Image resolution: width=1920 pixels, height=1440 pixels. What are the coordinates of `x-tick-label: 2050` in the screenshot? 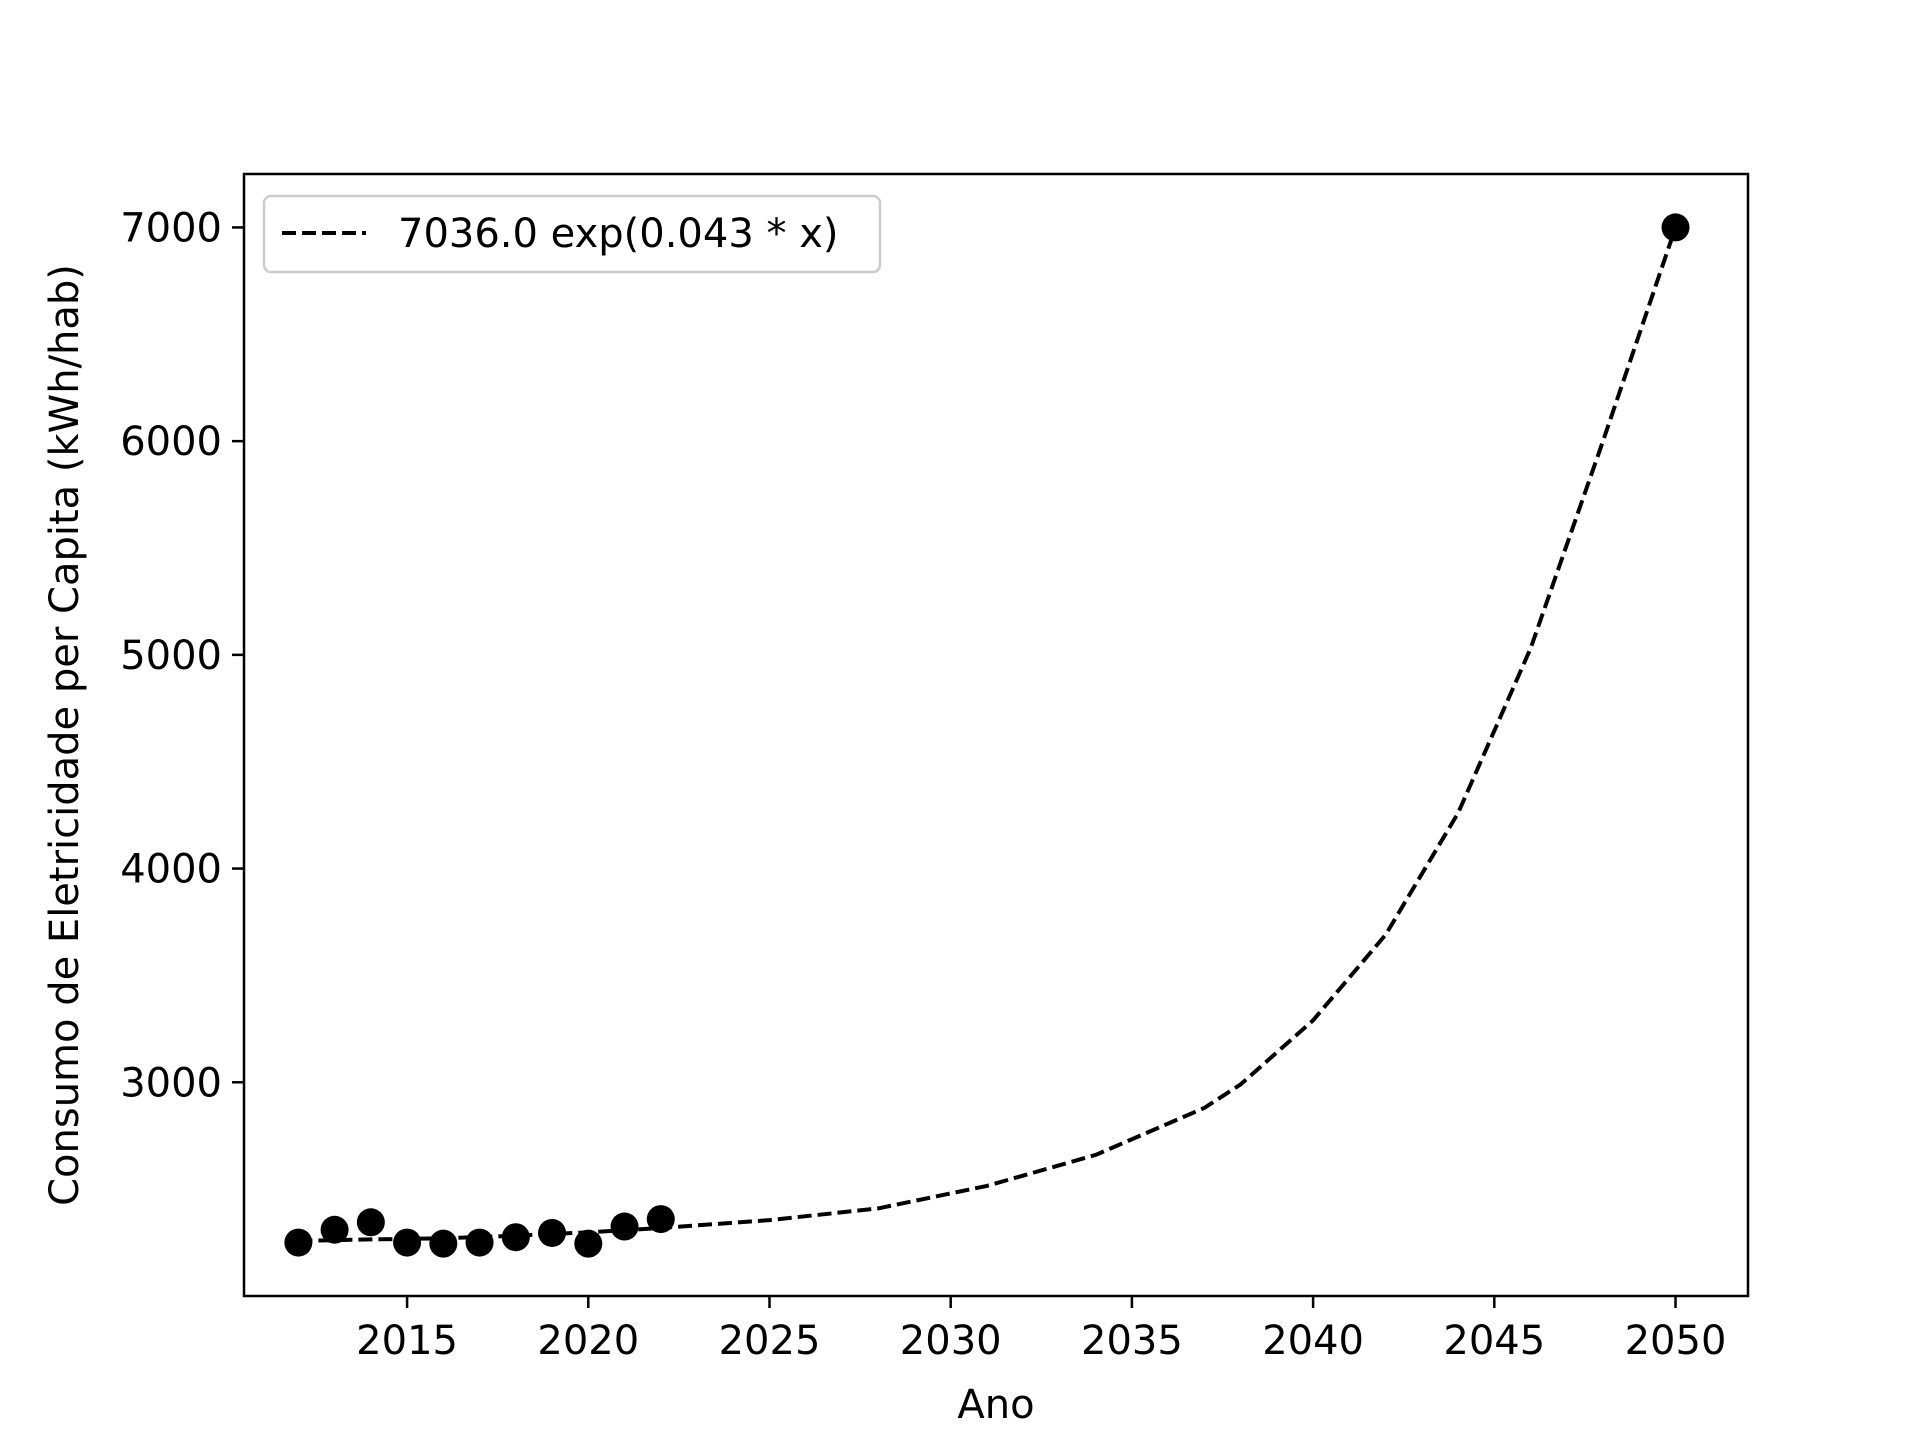 It's located at (1676, 1341).